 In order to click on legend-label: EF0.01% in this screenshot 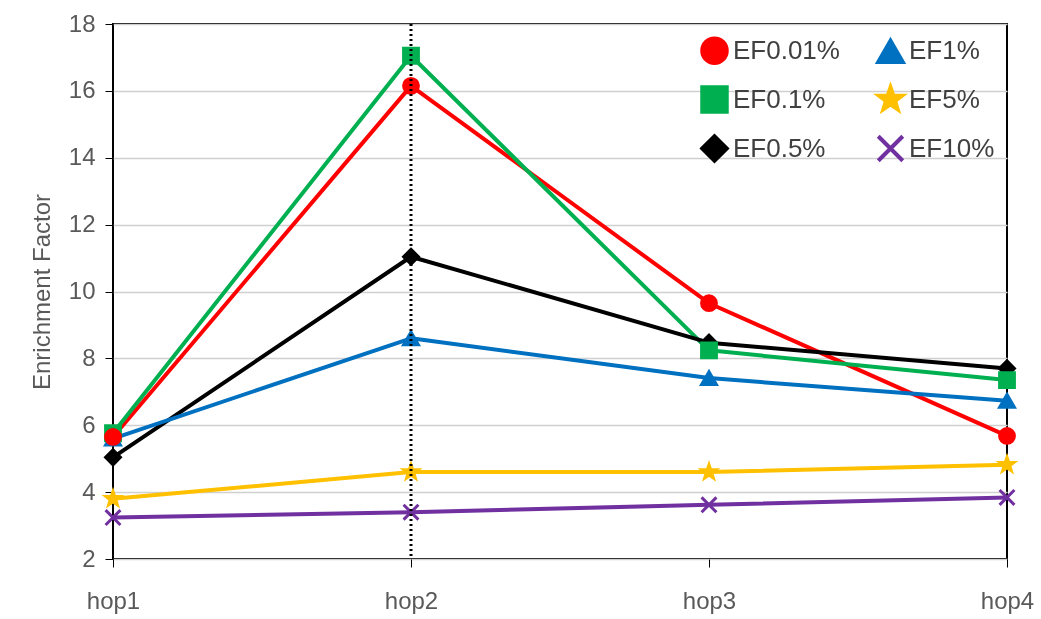, I will do `click(786, 49)`.